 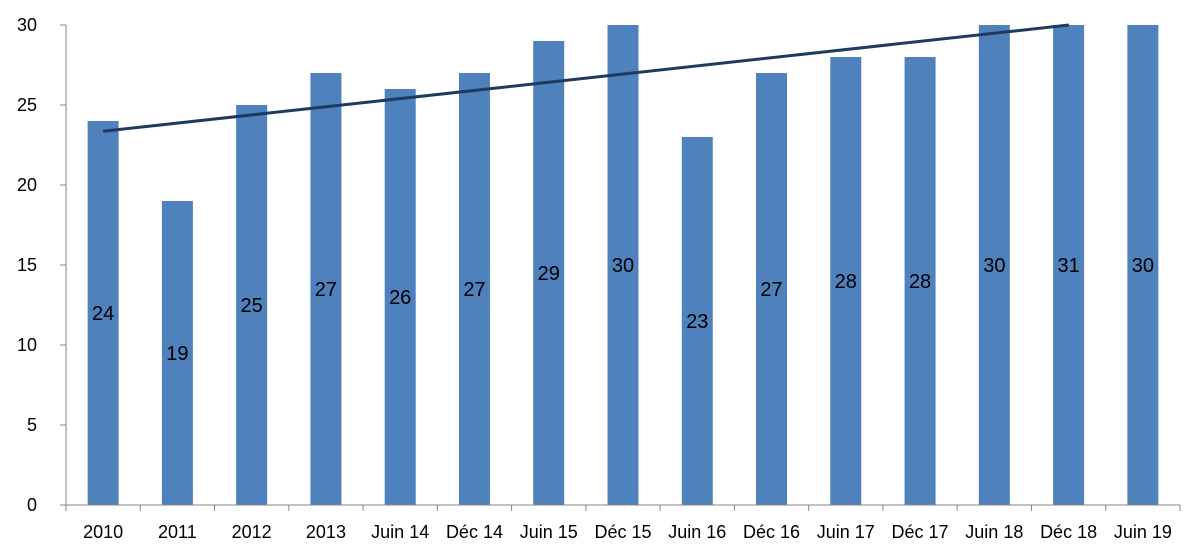 What do you see at coordinates (27, 185) in the screenshot?
I see `y-tick-label: 20` at bounding box center [27, 185].